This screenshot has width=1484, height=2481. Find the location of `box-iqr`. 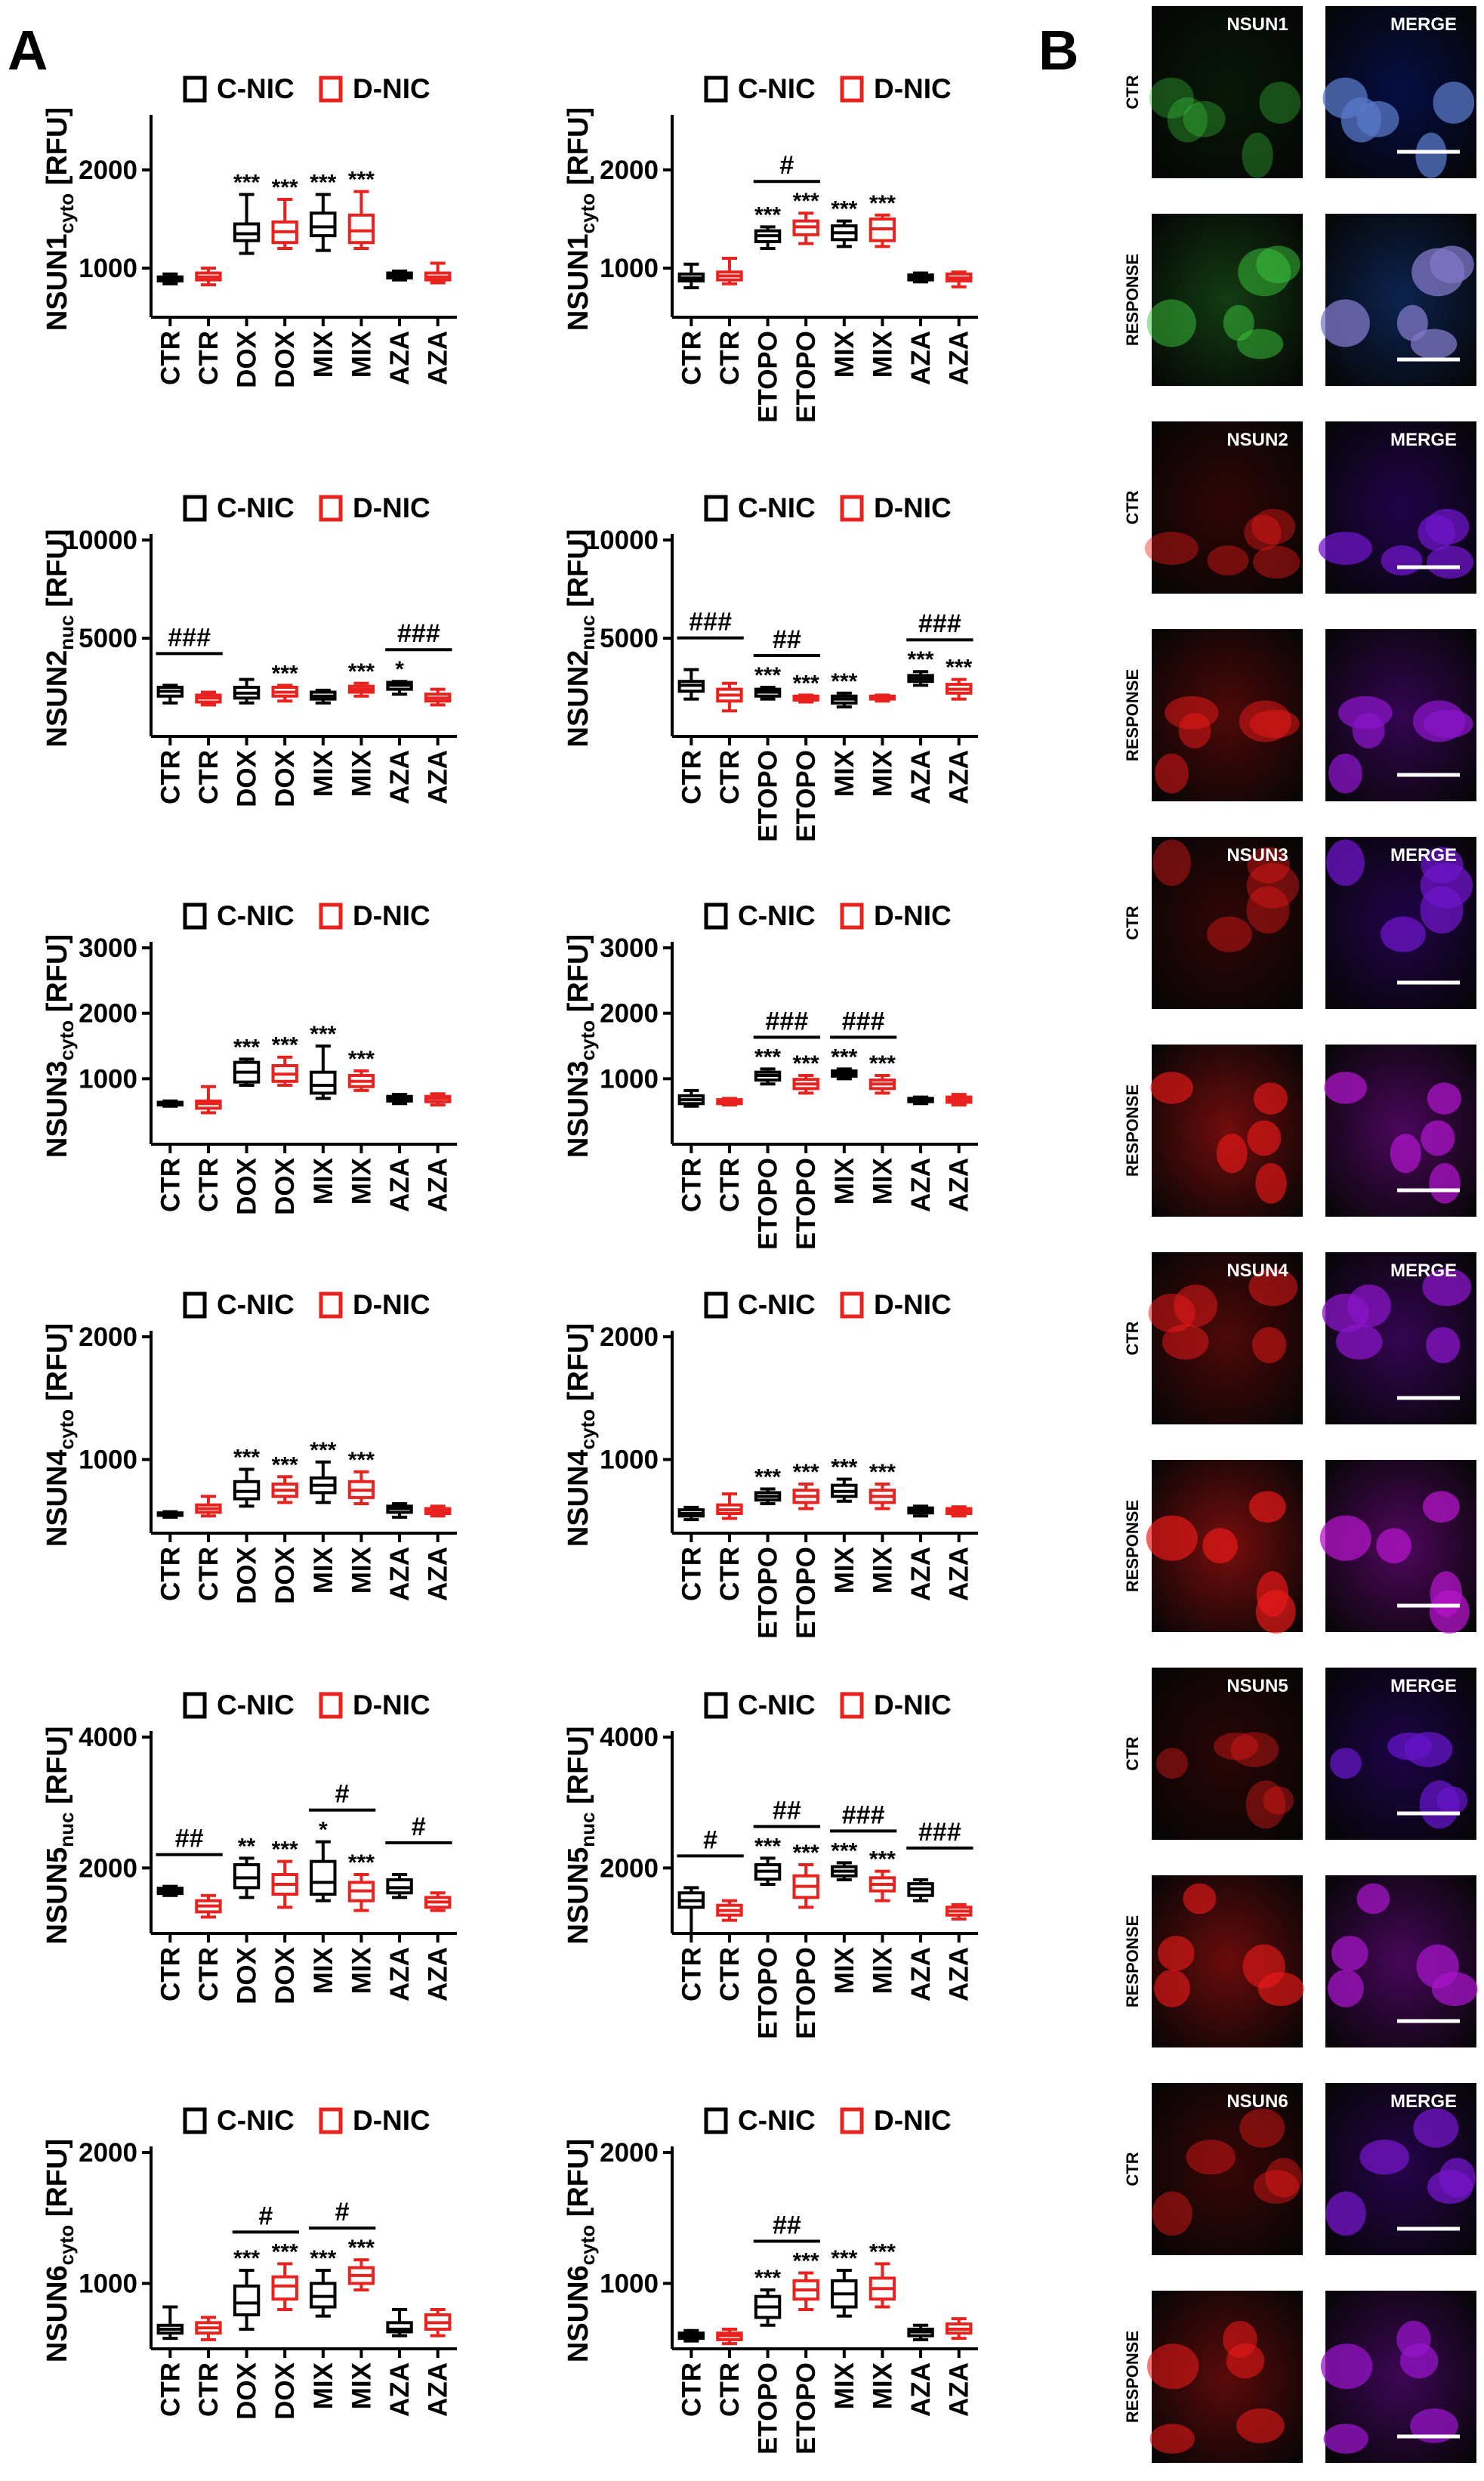

box-iqr is located at coordinates (323, 224).